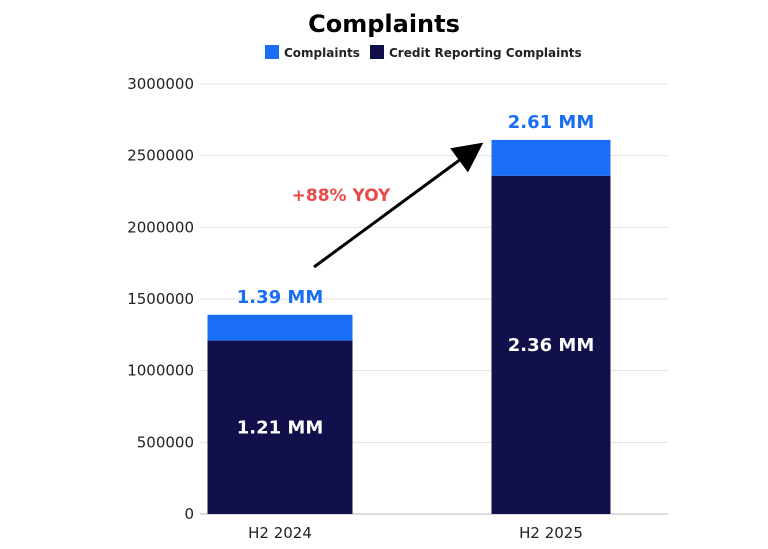  I want to click on y-tick-label: 1000000, so click(160, 371).